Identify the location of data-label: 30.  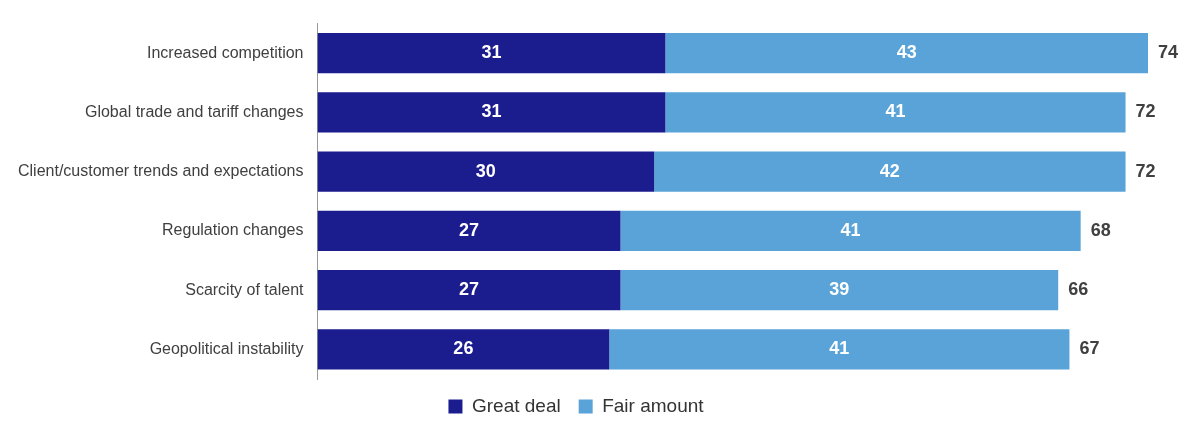
(485, 170).